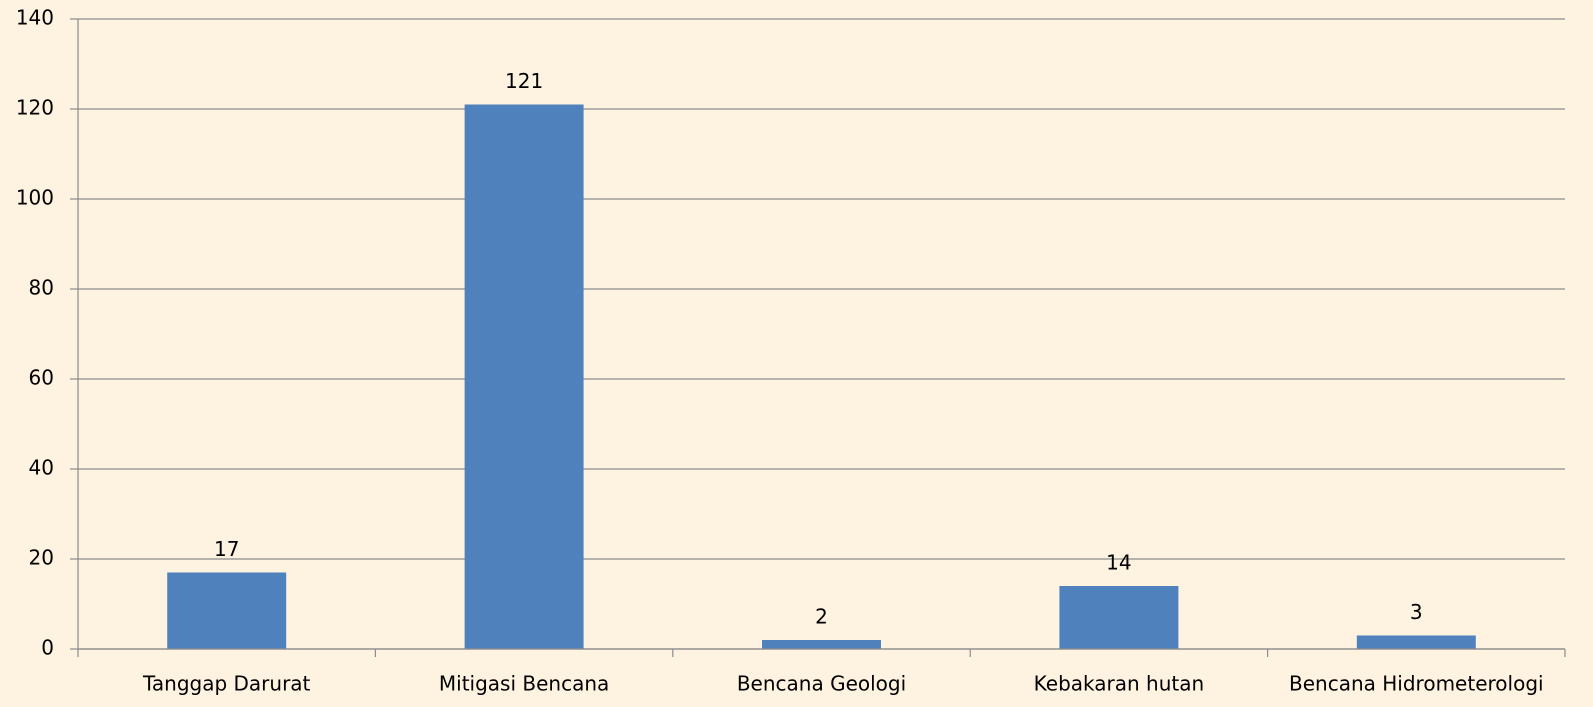  Describe the element at coordinates (226, 549) in the screenshot. I see `data-label: 17` at that location.